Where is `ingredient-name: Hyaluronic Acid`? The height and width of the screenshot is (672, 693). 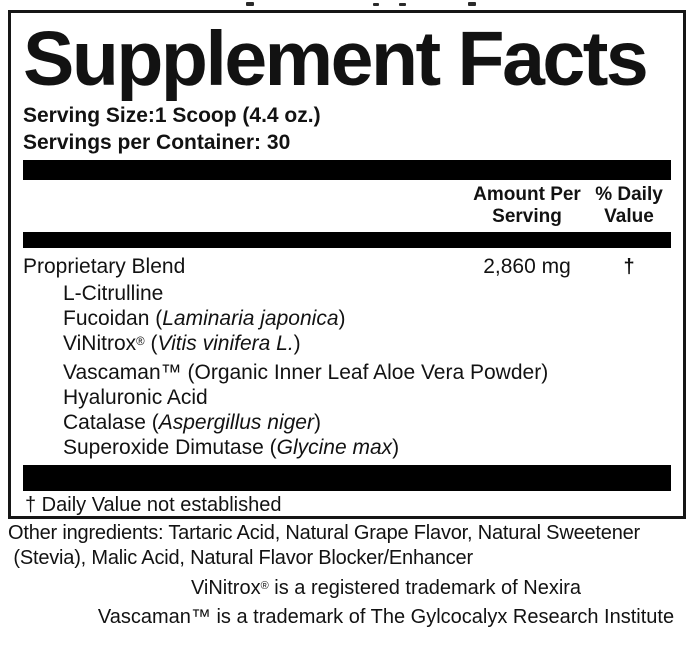 ingredient-name: Hyaluronic Acid is located at coordinates (135, 398).